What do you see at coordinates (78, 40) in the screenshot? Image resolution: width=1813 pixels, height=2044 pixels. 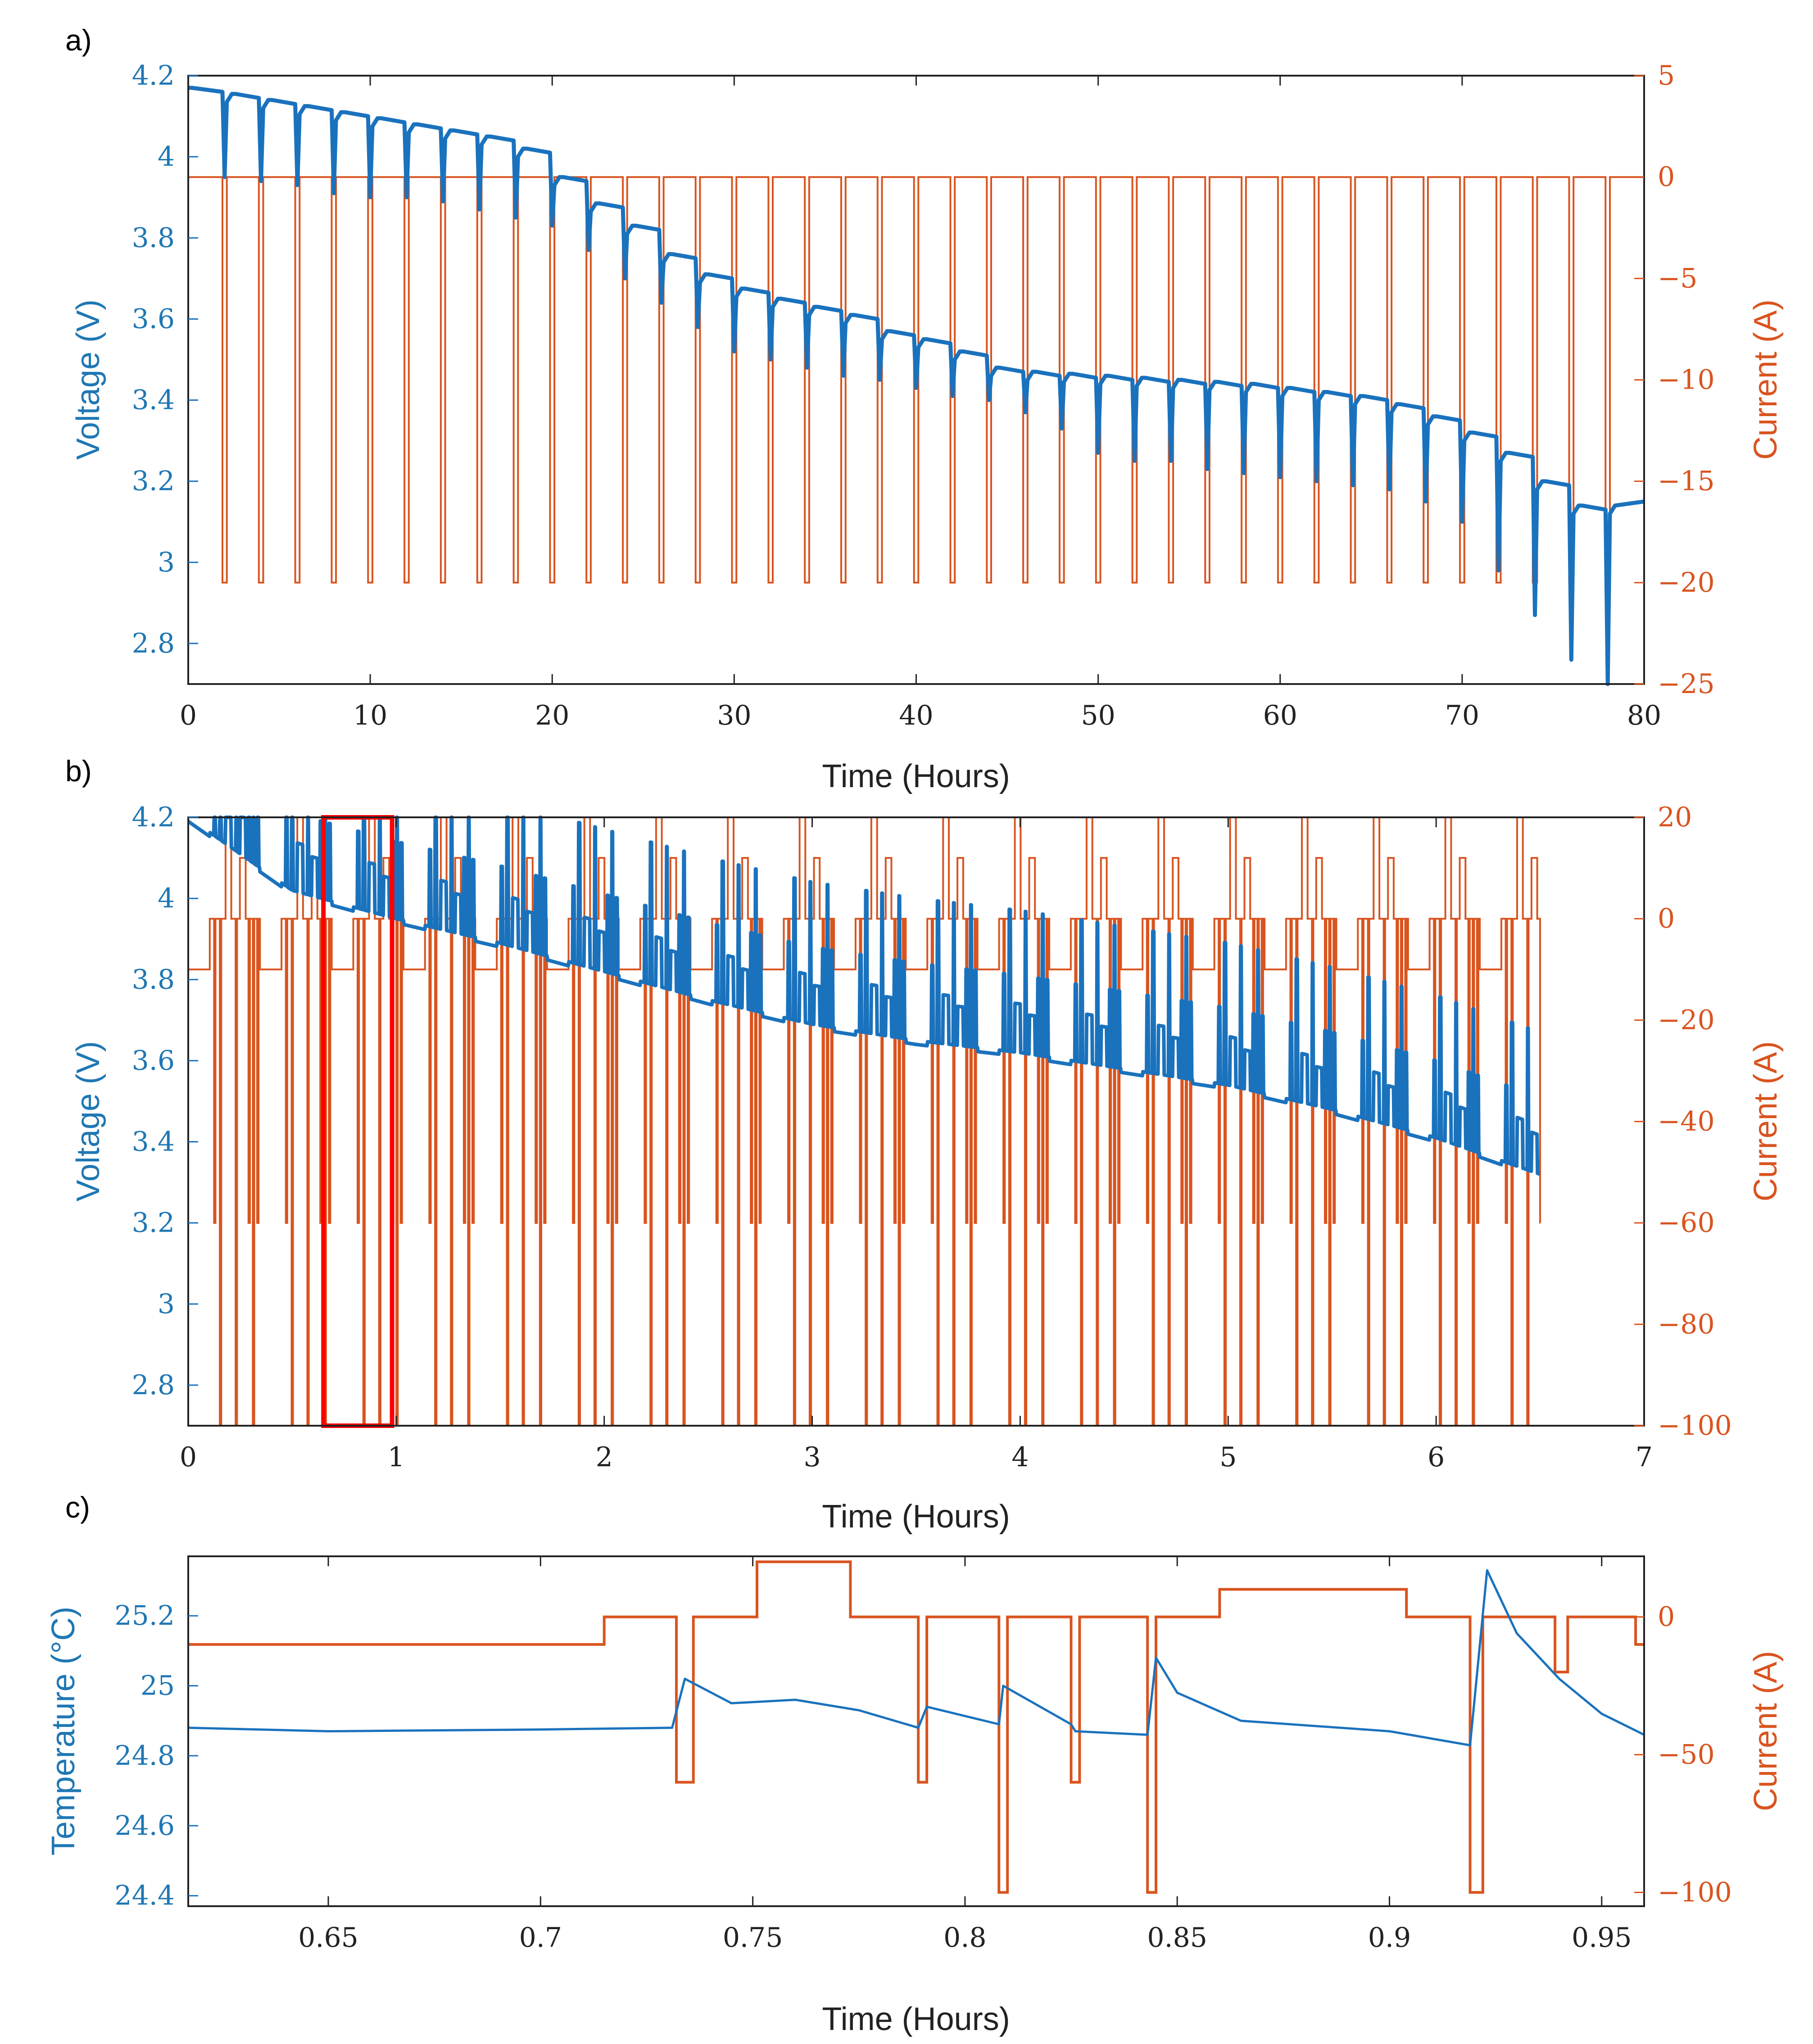 I see `panel-a-label: a)` at bounding box center [78, 40].